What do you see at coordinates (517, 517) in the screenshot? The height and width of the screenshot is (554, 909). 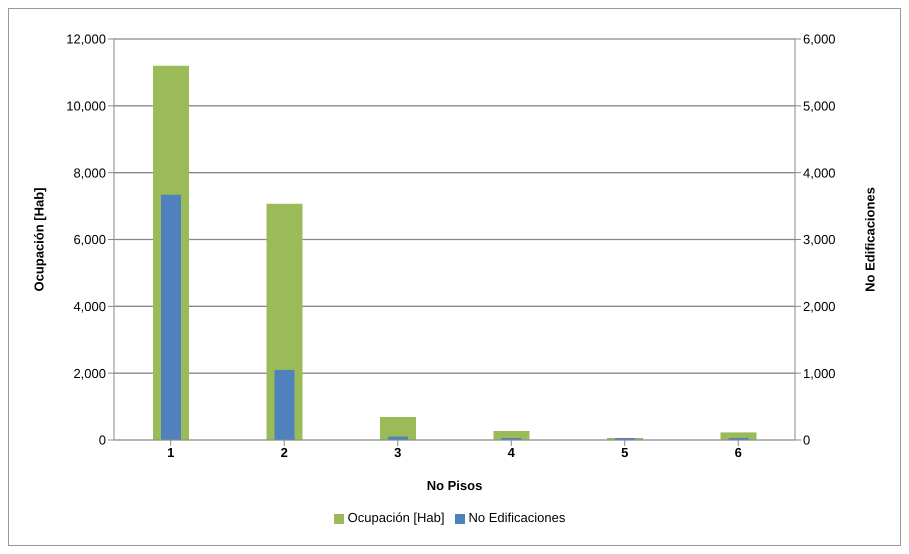 I see `legend-label: No Edificaciones` at bounding box center [517, 517].